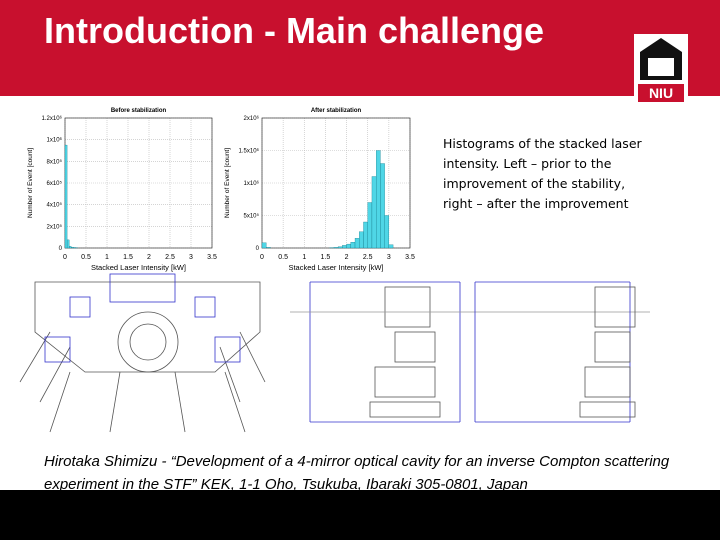 This screenshot has height=540, width=720. Describe the element at coordinates (139, 111) in the screenshot. I see `chart-title: Before stabilization` at that location.